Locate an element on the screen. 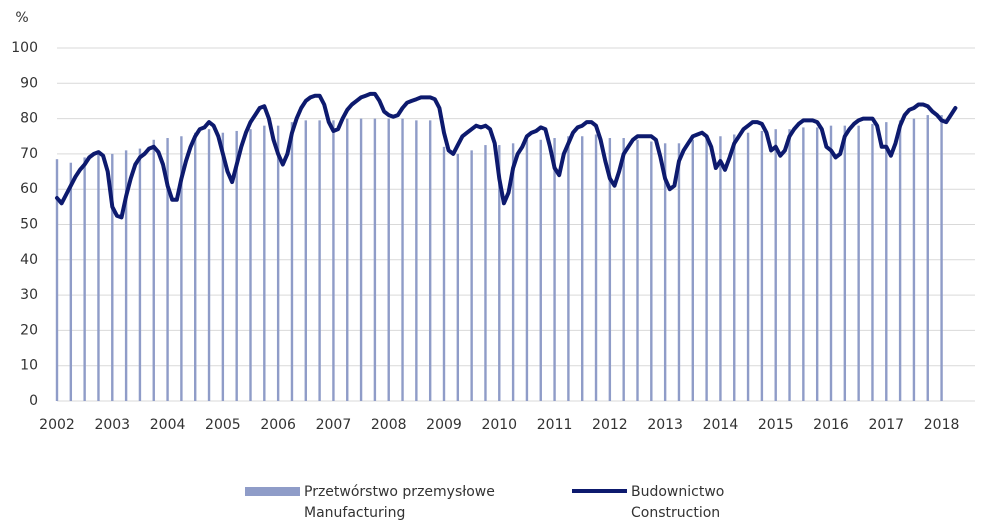 This screenshot has height=527, width=992. x-tick-label: 2013 is located at coordinates (665, 425).